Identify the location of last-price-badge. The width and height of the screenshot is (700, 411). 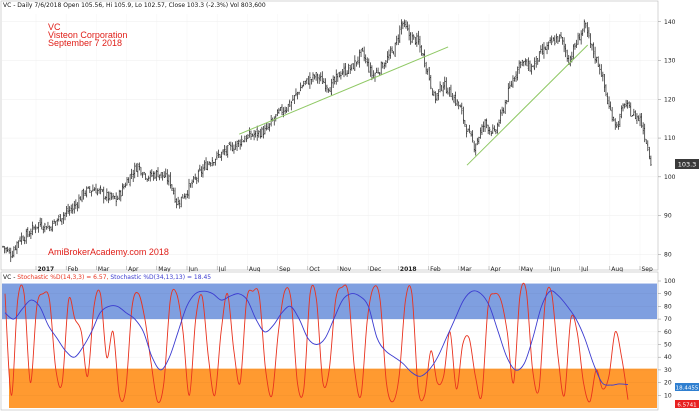
(687, 164).